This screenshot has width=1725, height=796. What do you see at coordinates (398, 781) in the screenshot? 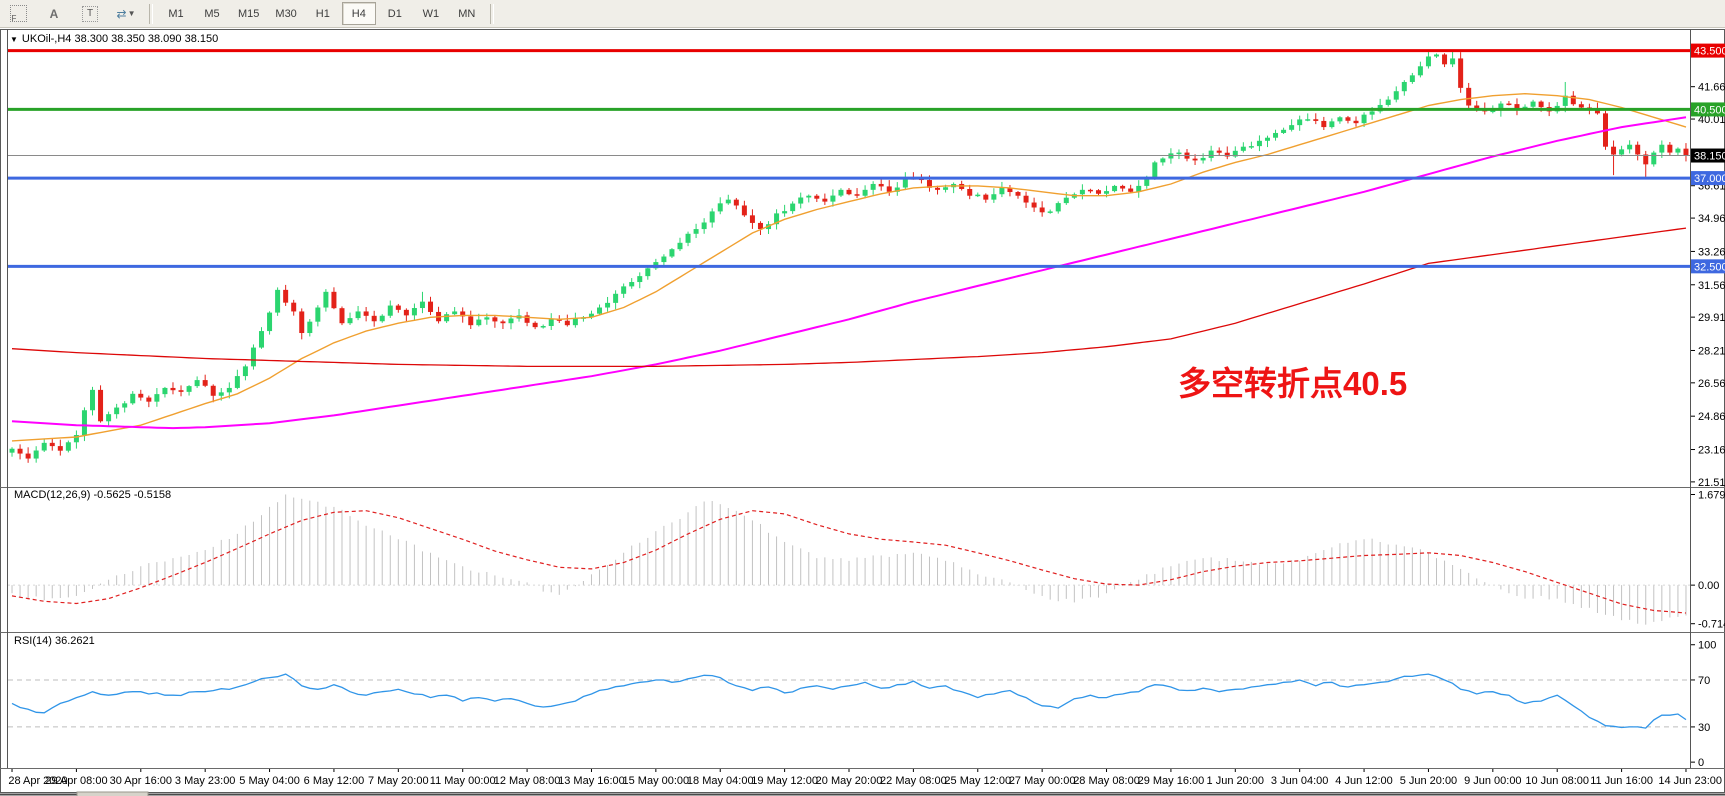
I see `svg-text: 7 May 20:00` at bounding box center [398, 781].